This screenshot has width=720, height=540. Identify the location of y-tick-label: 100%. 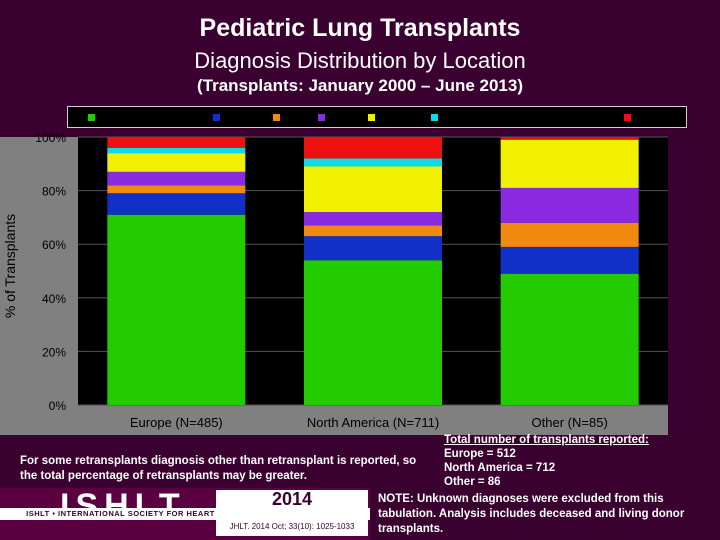
(50, 138).